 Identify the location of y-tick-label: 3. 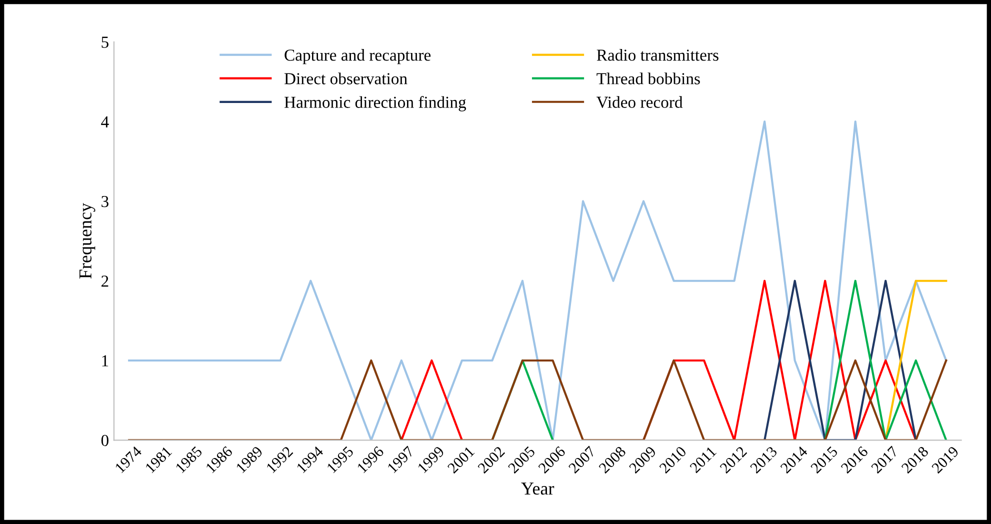
(105, 202).